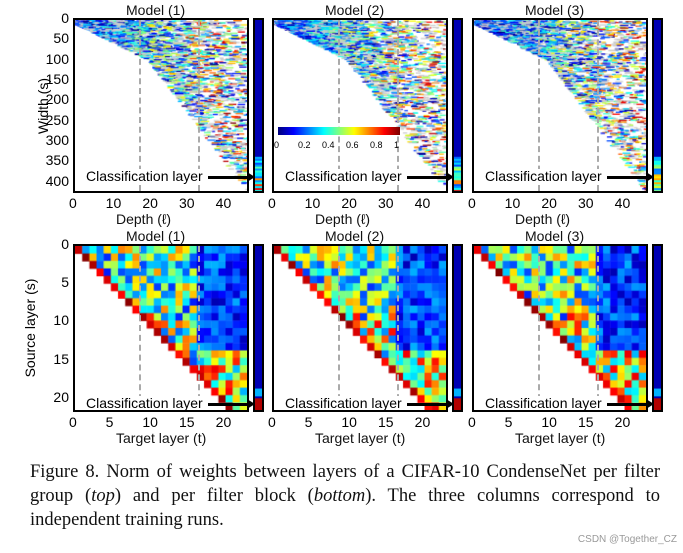 The image size is (683, 553). What do you see at coordinates (57, 58) in the screenshot?
I see `y-tick-label: 100` at bounding box center [57, 58].